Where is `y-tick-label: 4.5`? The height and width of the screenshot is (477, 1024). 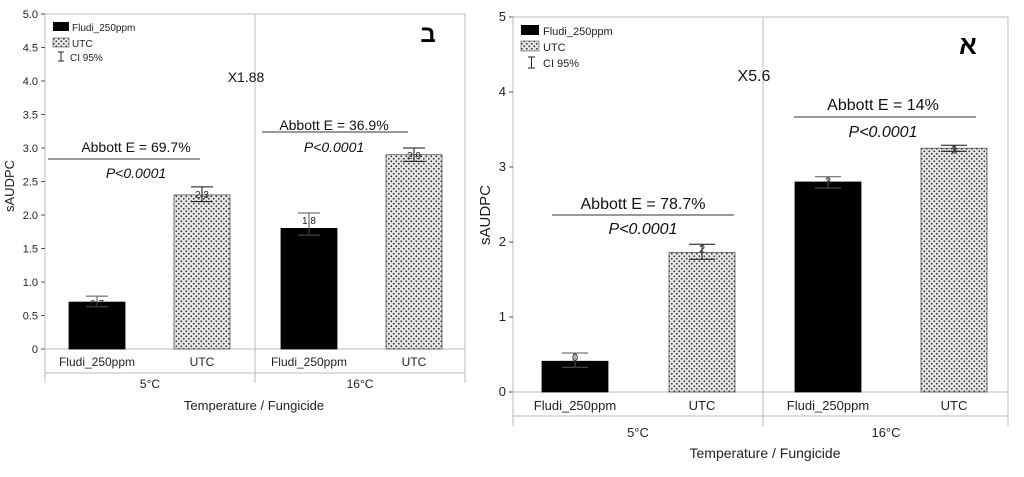 y-tick-label: 4.5 is located at coordinates (30, 49).